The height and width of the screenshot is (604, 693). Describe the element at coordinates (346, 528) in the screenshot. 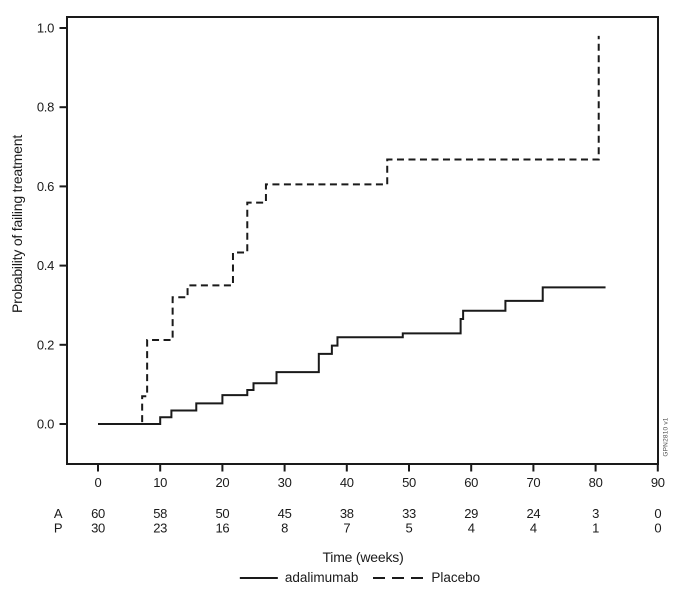

I see `at-risk-count: 7` at that location.